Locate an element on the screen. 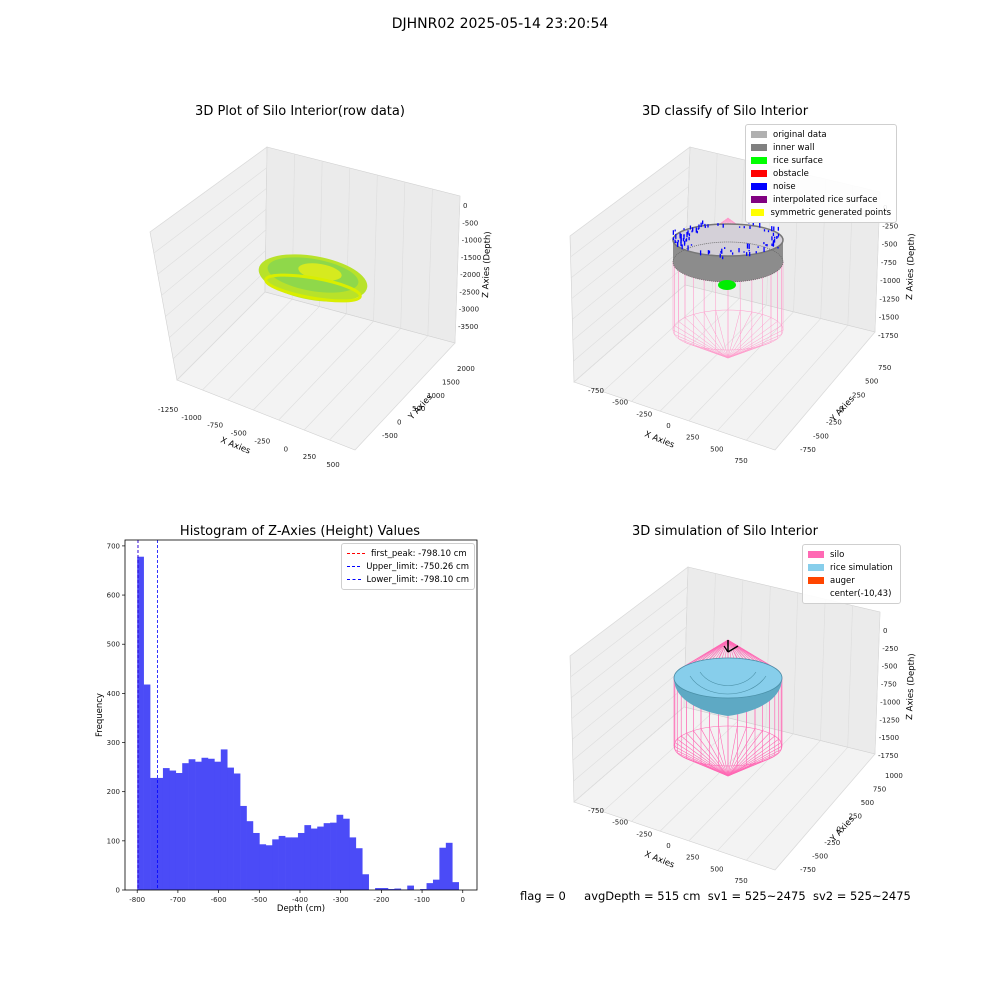  plot1-z-tick: 0 is located at coordinates (465, 206).